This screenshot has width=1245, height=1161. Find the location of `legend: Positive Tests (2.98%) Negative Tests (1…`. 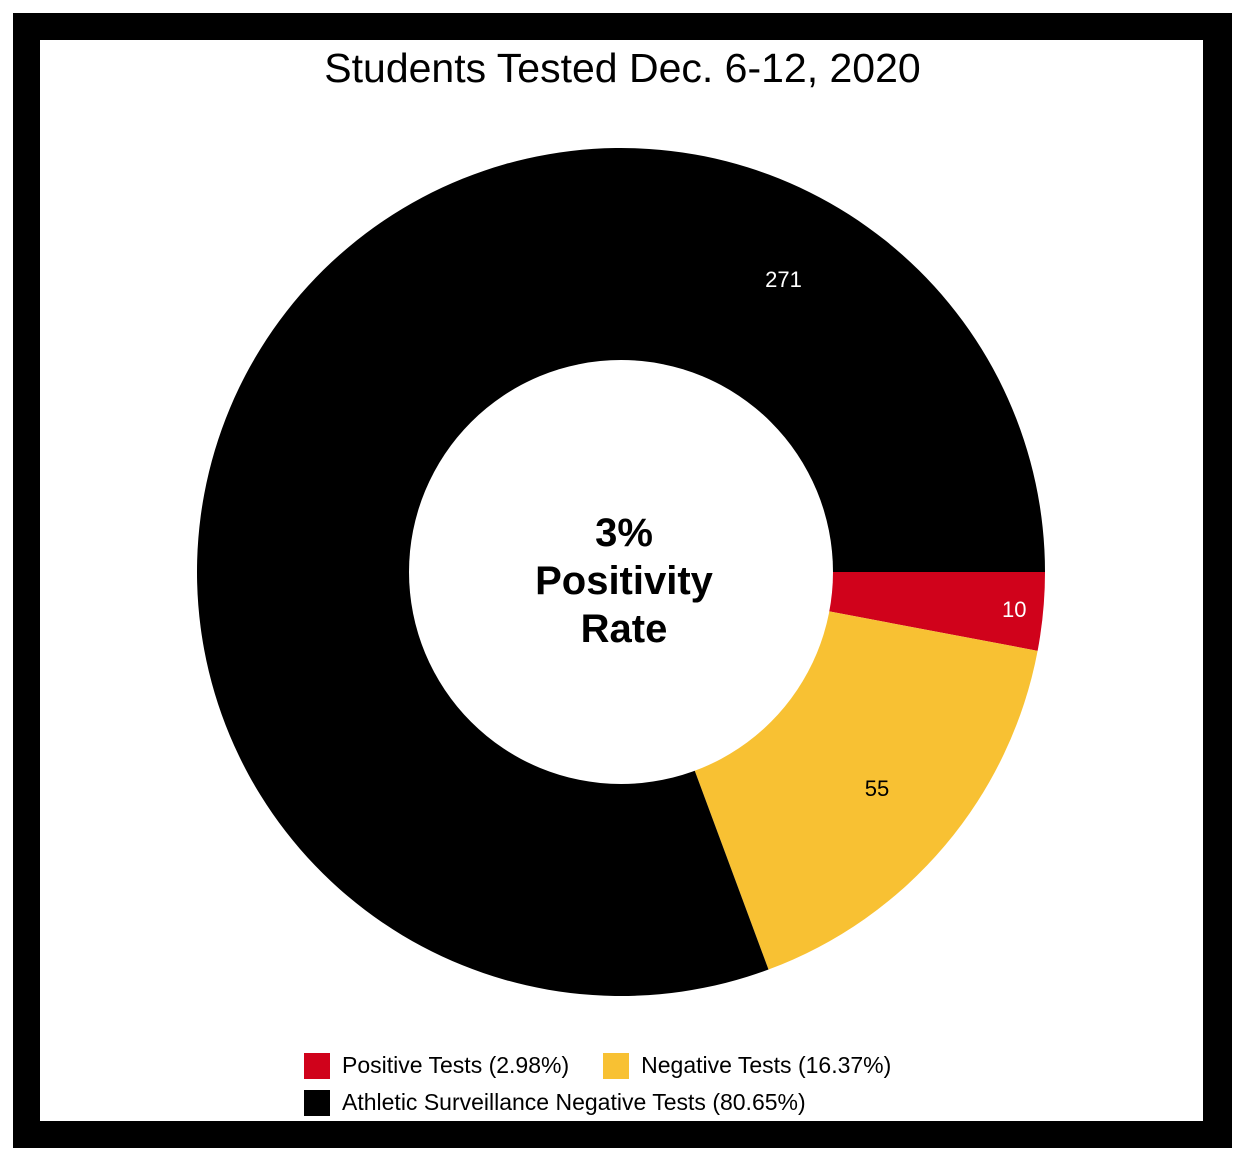

legend: Positive Tests (2.98%) Negative Tests (1… is located at coordinates (614, 1084).